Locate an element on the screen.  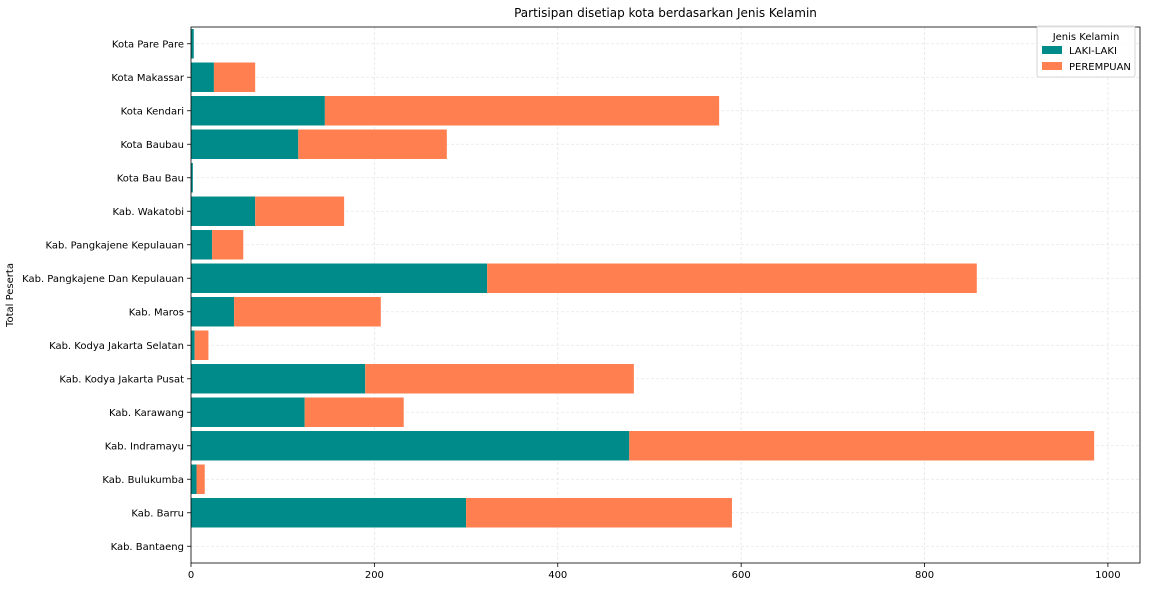
bar-laki-laki-kab-karawang is located at coordinates (248, 412).